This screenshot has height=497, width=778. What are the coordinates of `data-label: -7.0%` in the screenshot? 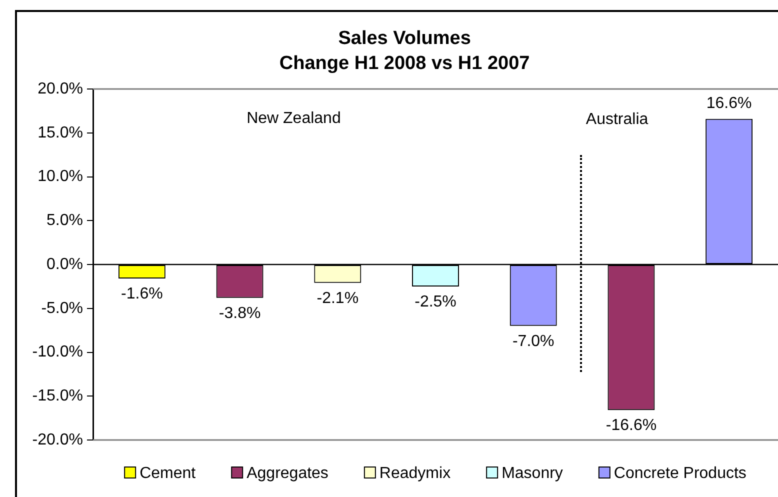 It's located at (533, 341).